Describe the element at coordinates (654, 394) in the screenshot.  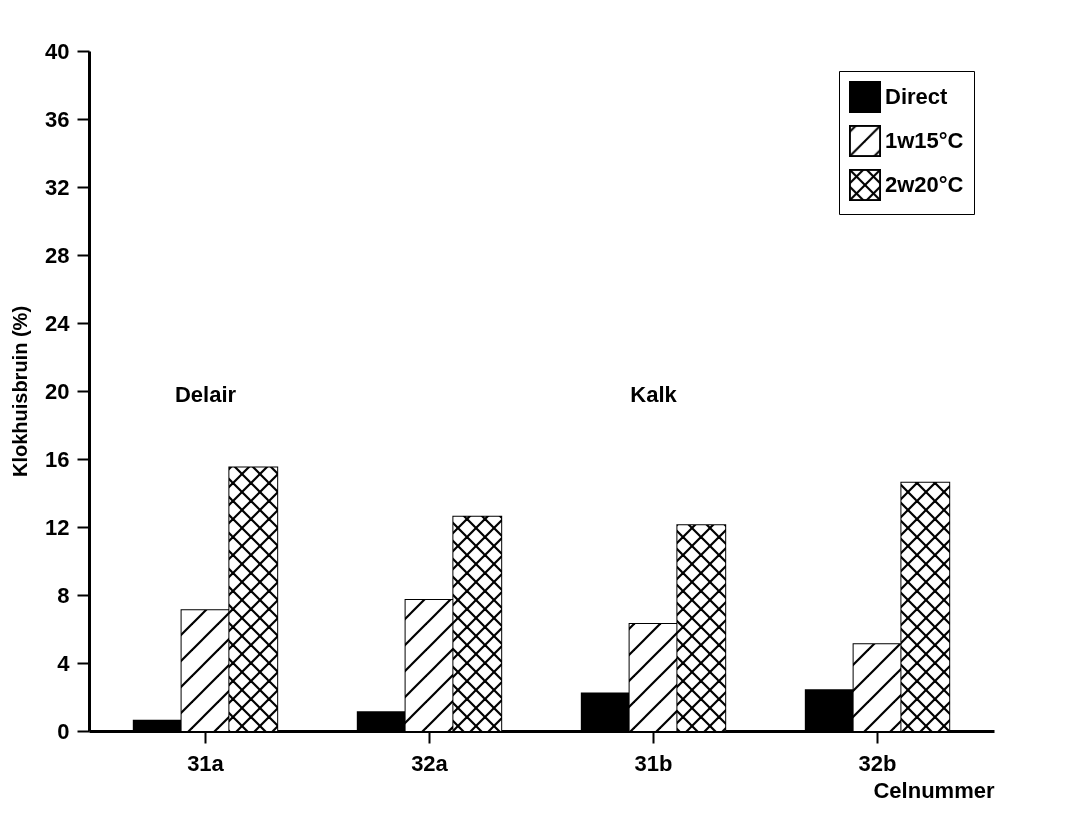
I see `annotation: Kalk` at that location.